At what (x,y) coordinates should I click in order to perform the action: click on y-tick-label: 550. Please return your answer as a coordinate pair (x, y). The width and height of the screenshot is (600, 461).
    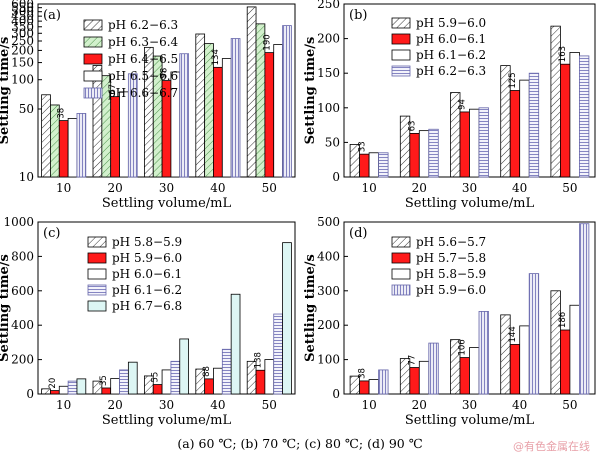
    Looking at the image, I should click on (22, 8).